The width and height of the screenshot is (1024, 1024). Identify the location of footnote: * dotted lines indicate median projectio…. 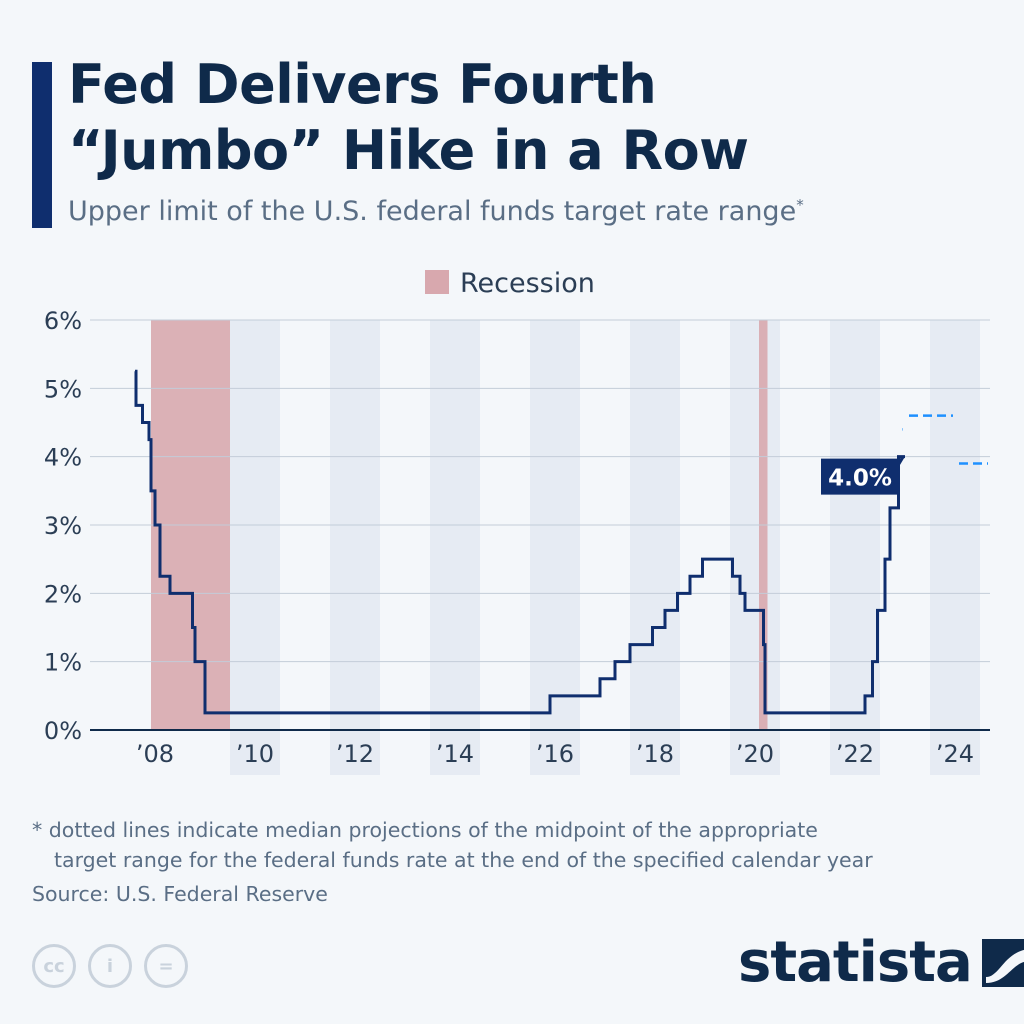
(452, 845).